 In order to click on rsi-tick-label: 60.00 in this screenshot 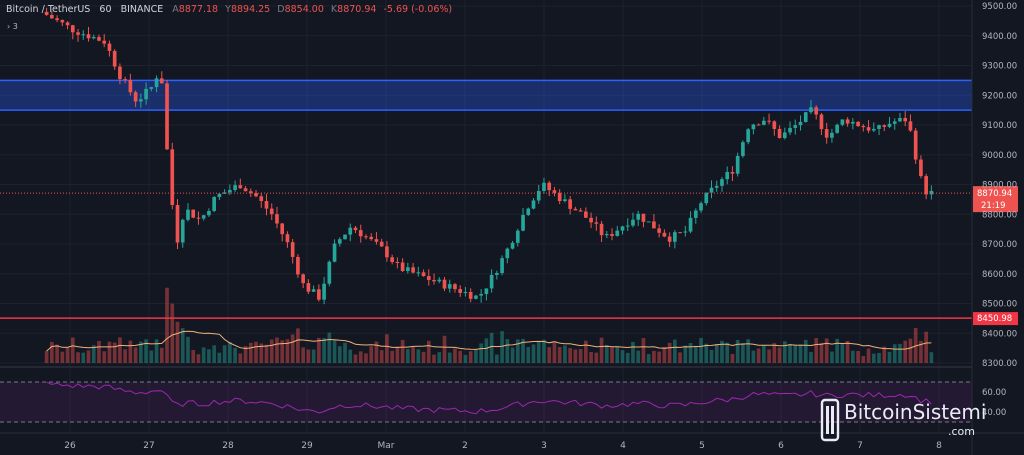, I will do `click(994, 393)`.